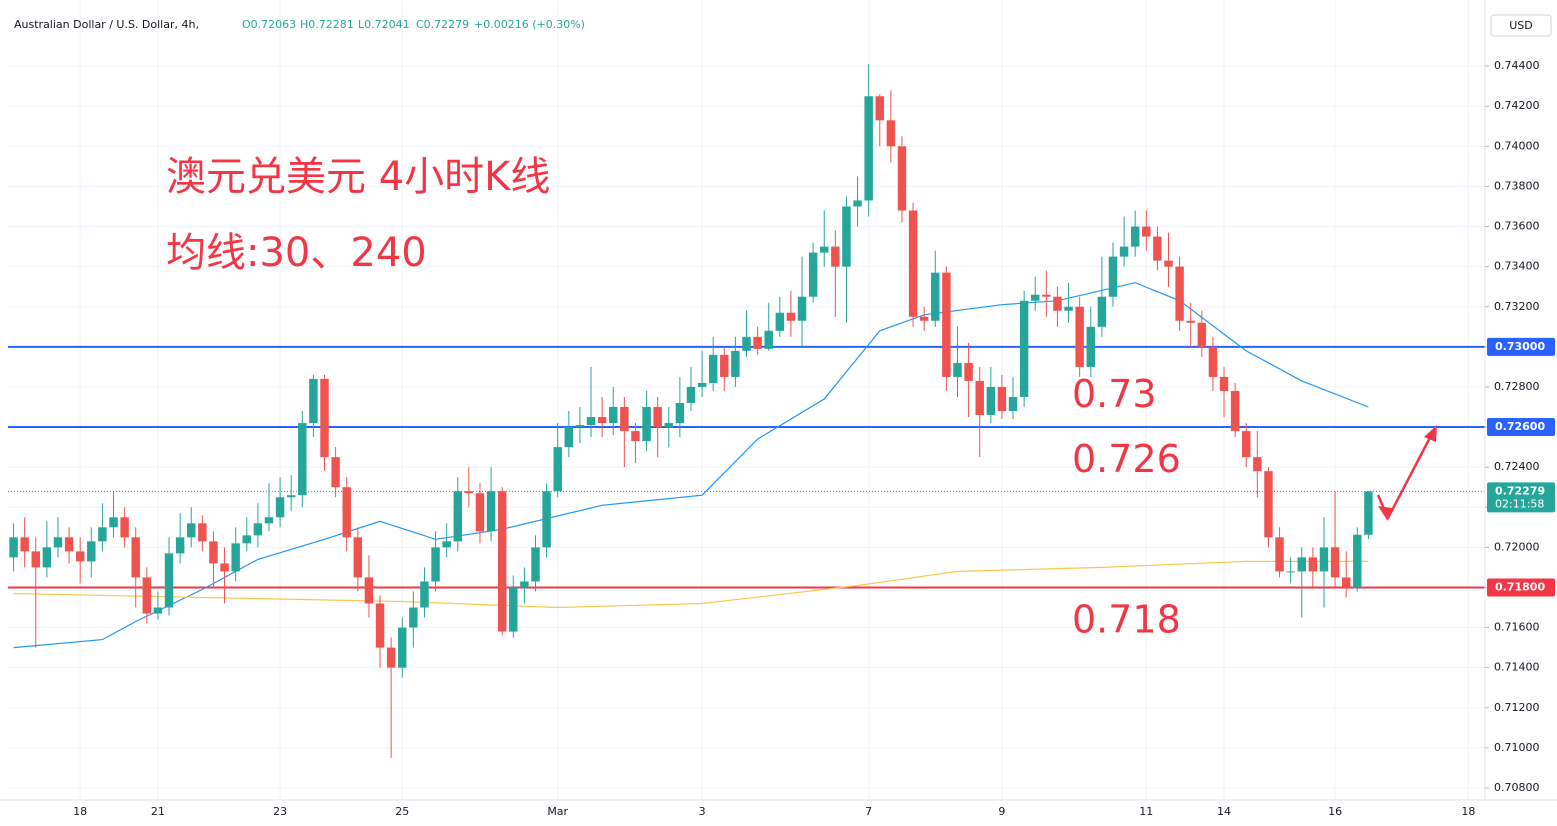 This screenshot has width=1557, height=826. Describe the element at coordinates (1517, 145) in the screenshot. I see `y-tick-label: 0.74000` at that location.